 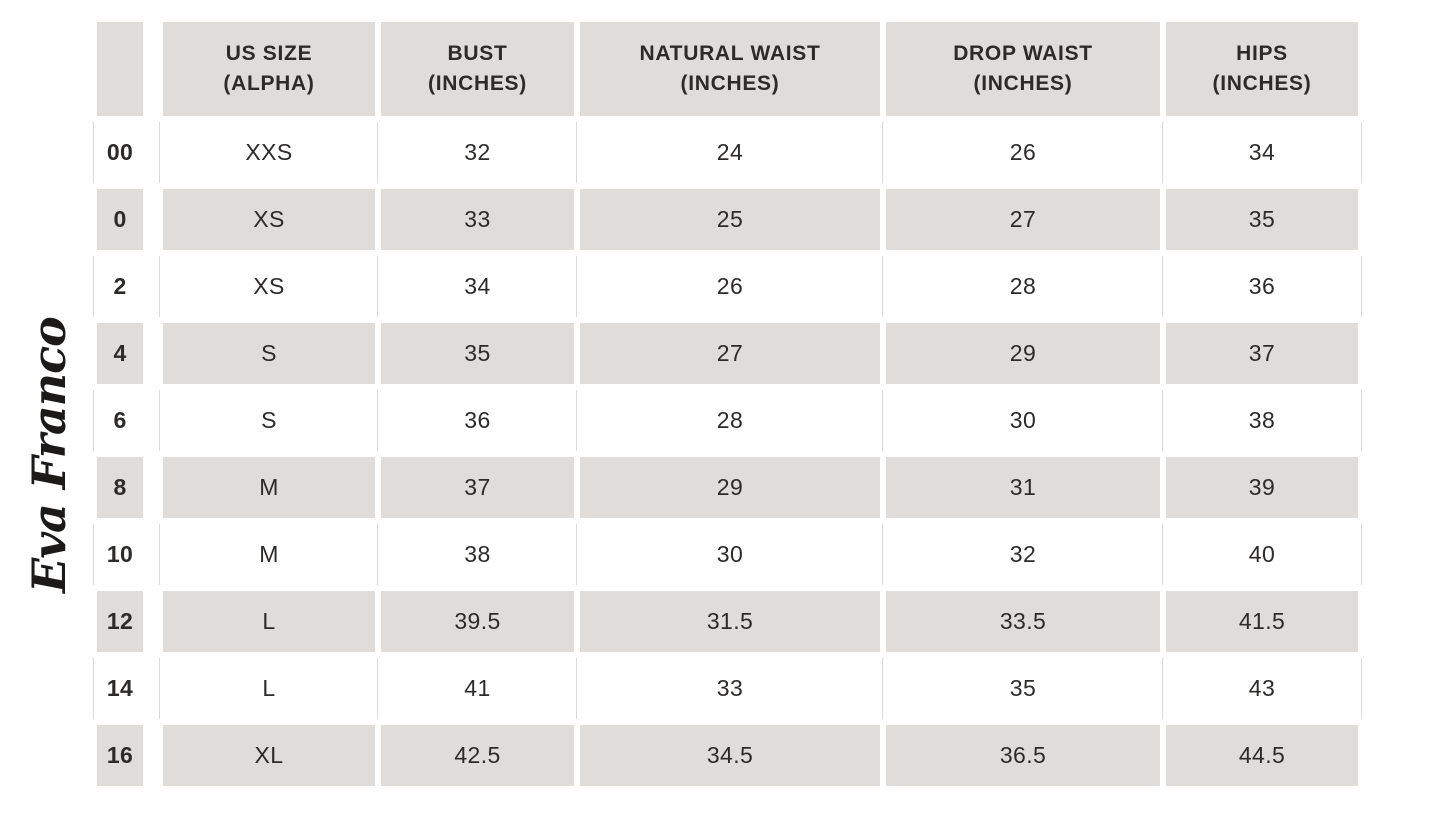 What do you see at coordinates (477, 53) in the screenshot?
I see `col-header-line1: BUST` at bounding box center [477, 53].